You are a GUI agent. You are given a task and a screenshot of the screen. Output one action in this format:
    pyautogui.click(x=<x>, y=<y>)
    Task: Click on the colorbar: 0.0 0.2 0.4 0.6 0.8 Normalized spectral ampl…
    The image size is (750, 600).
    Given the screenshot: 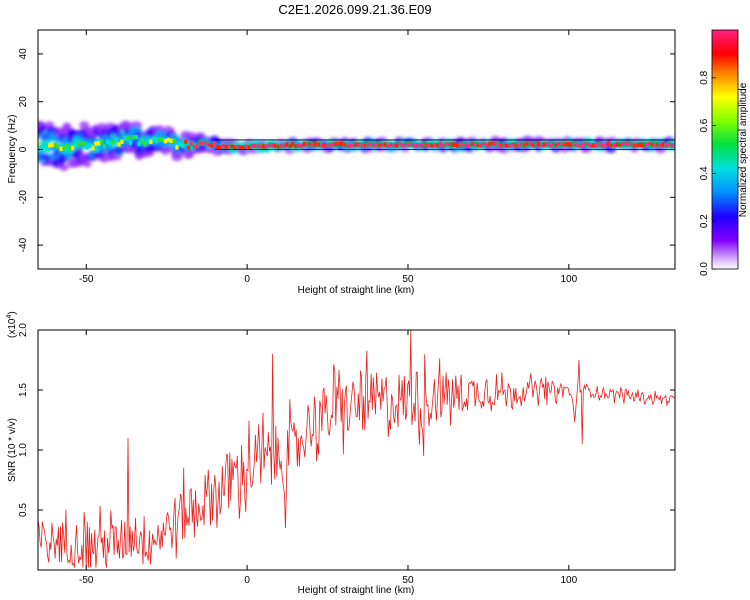 What is the action you would take?
    pyautogui.click(x=724, y=152)
    